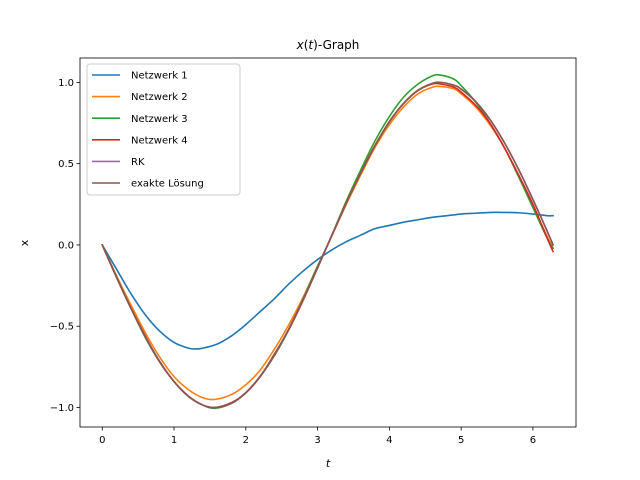 Image resolution: width=640 pixels, height=480 pixels. I want to click on title-t: t, so click(311, 45).